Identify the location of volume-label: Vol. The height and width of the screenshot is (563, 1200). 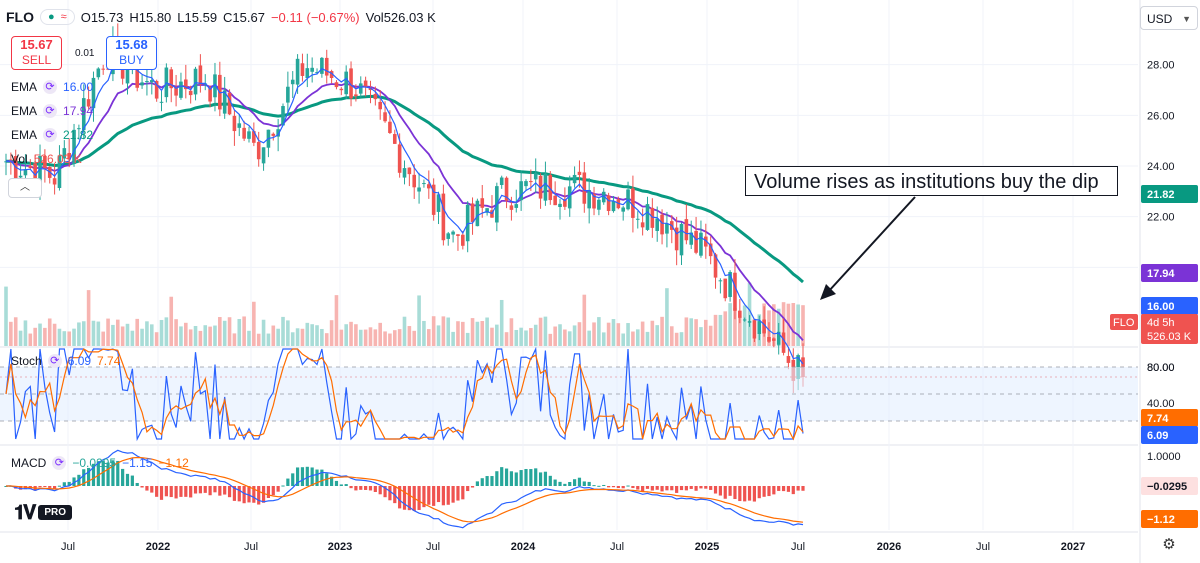
(19, 159).